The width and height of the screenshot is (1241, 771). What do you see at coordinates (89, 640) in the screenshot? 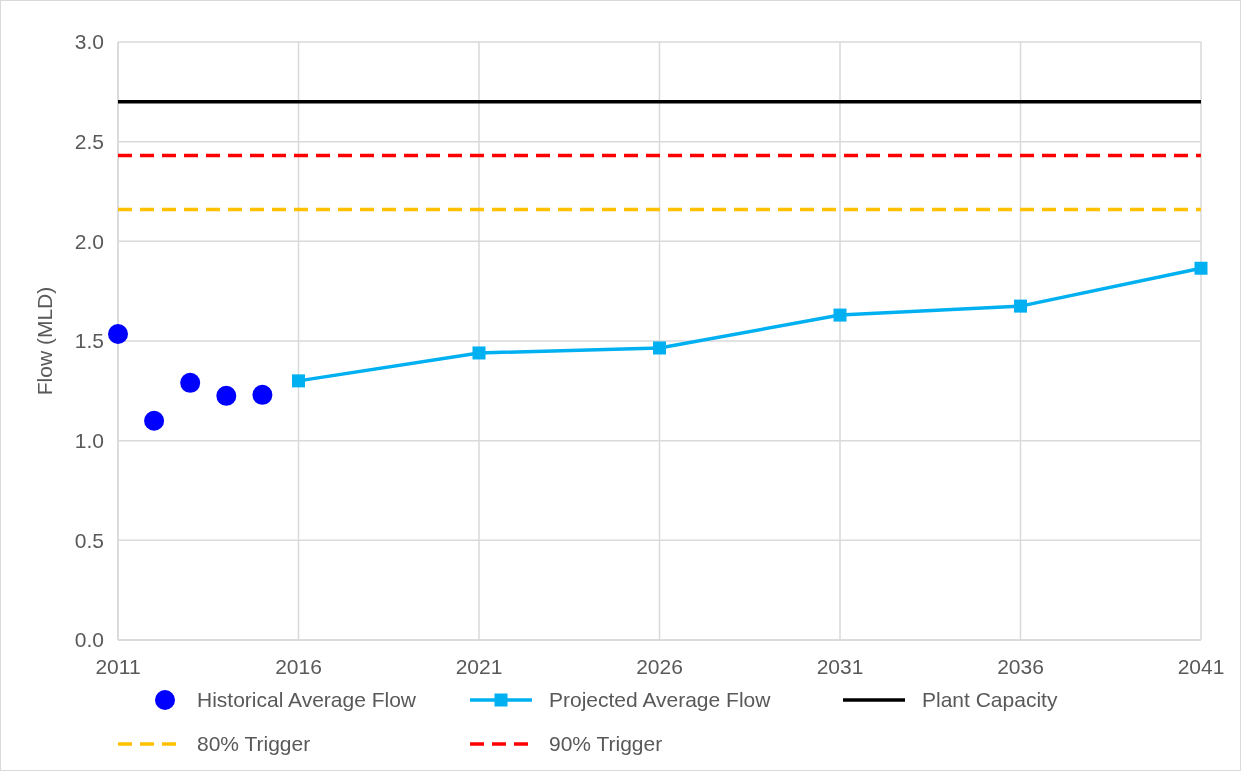
I see `y-tick-label: 0.0` at bounding box center [89, 640].